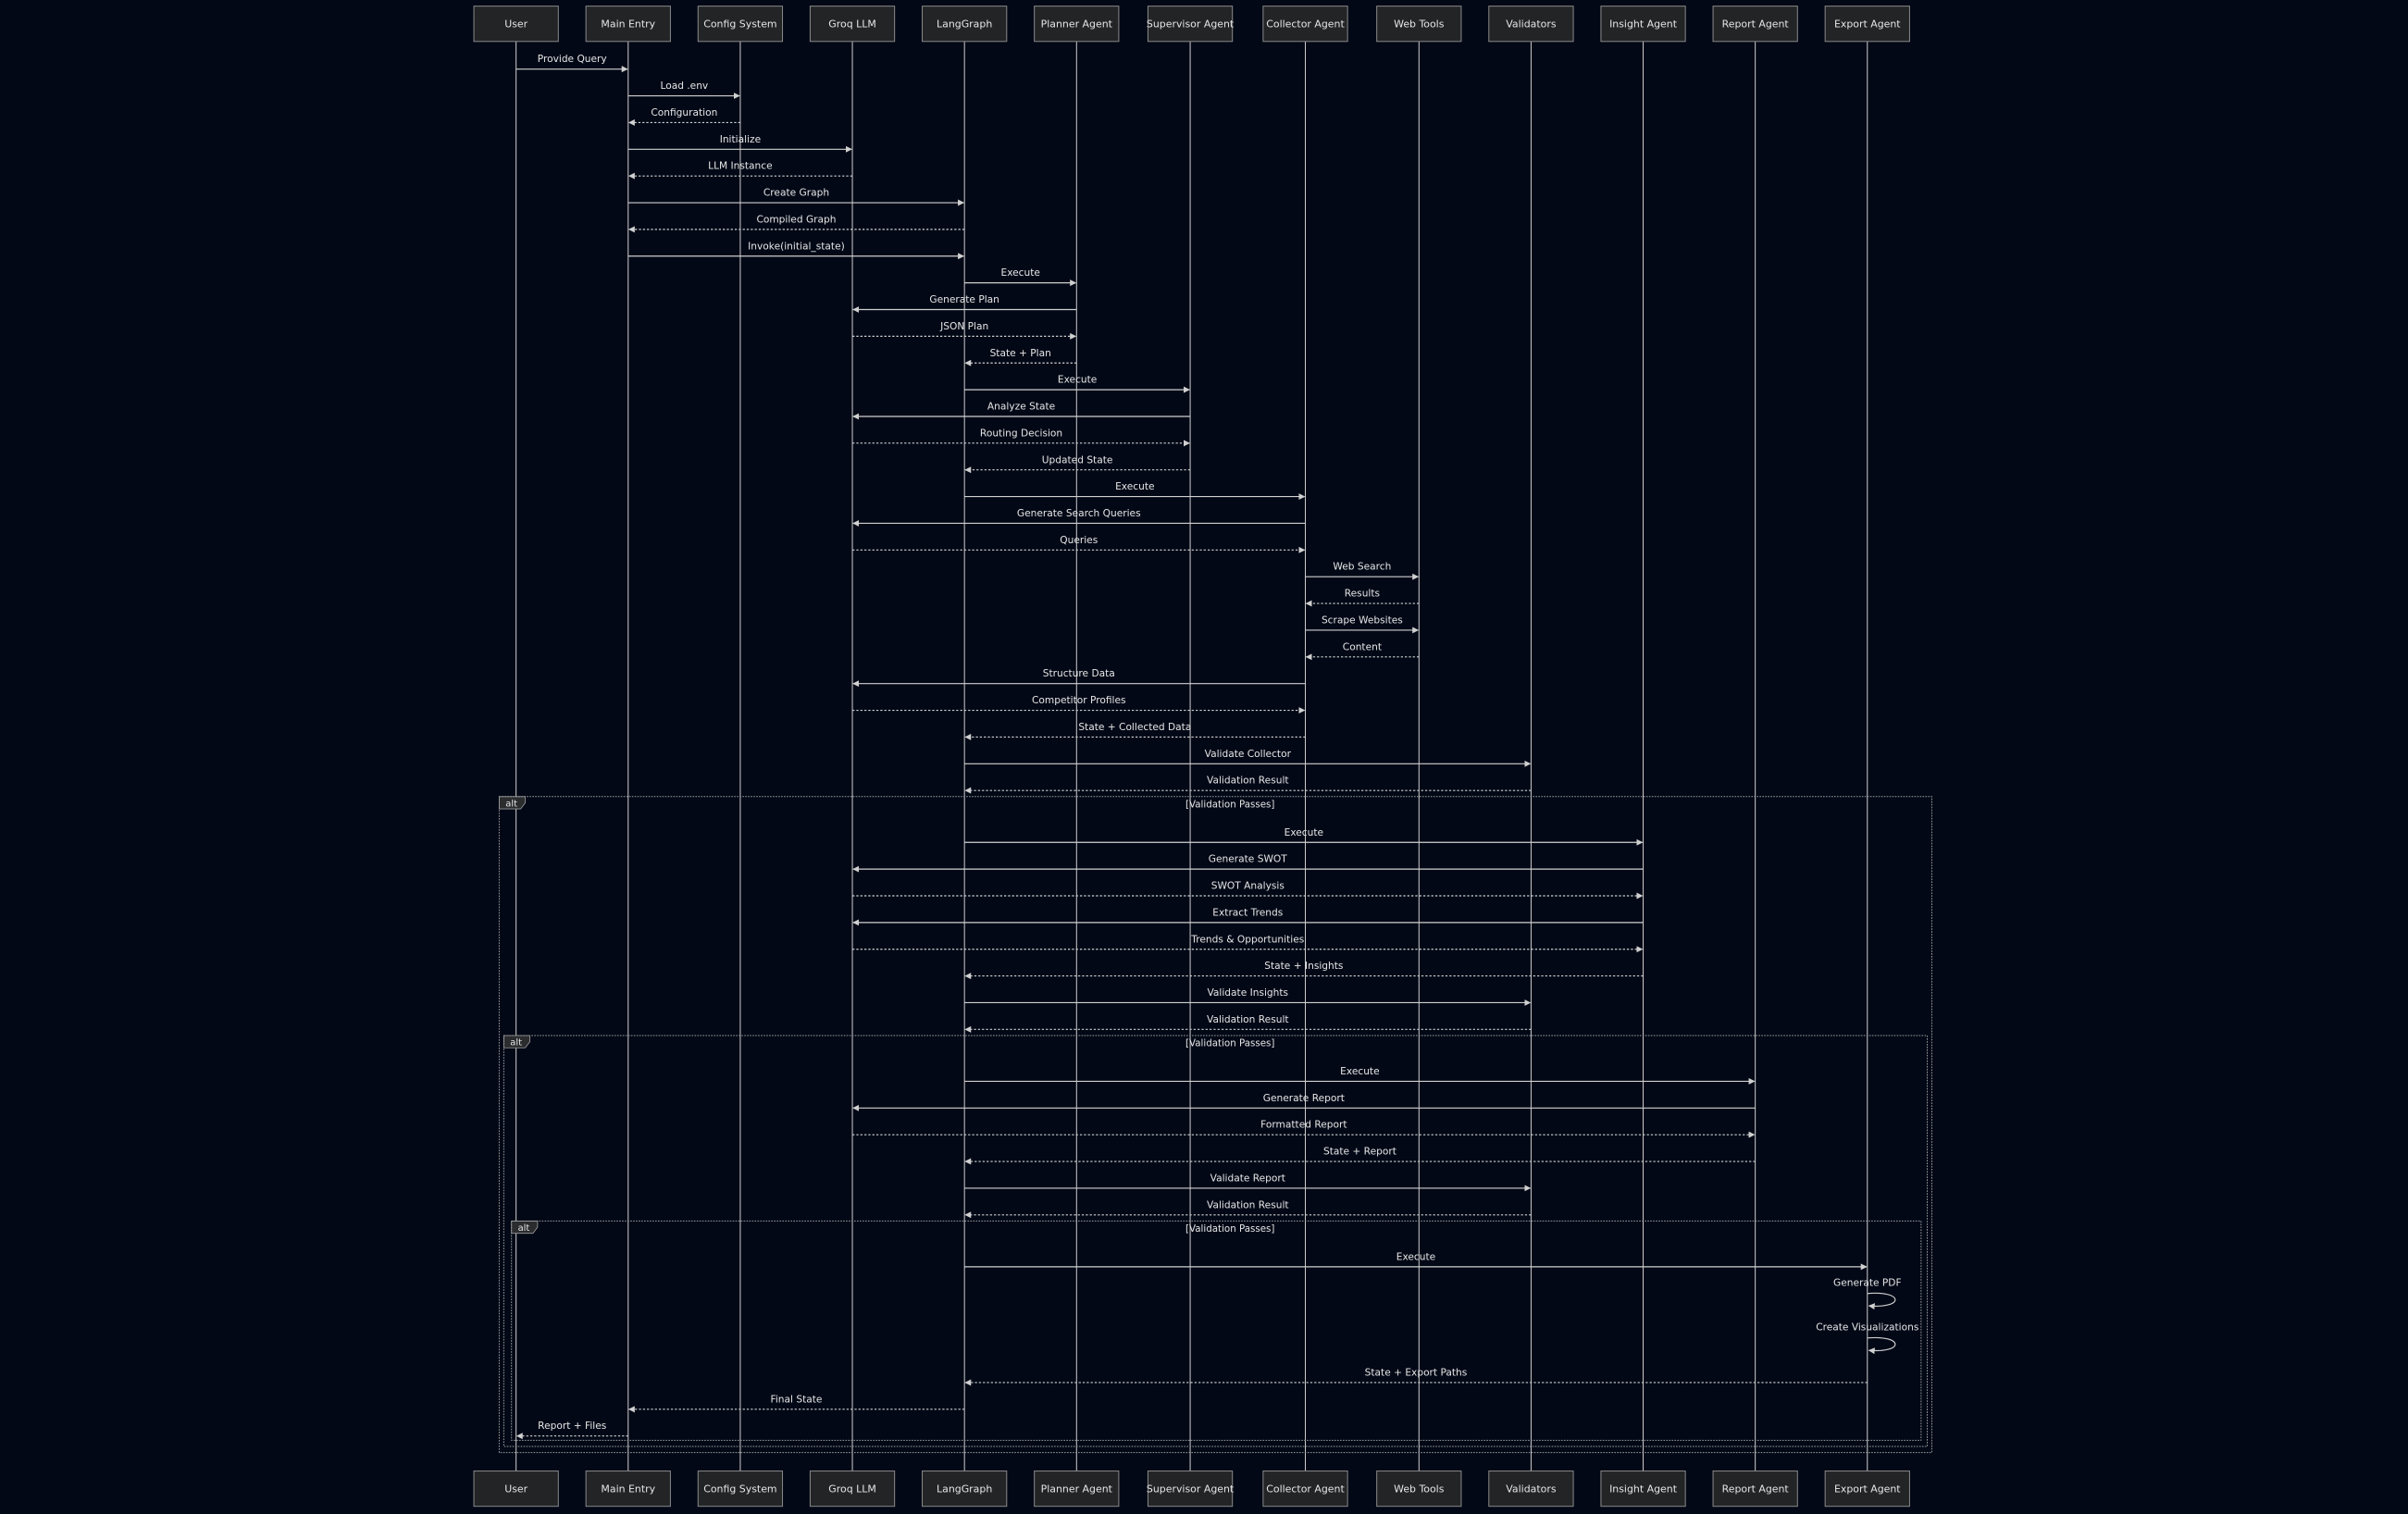 The width and height of the screenshot is (2408, 1514). Describe the element at coordinates (1077, 459) in the screenshot. I see `message-label: Updated State` at that location.